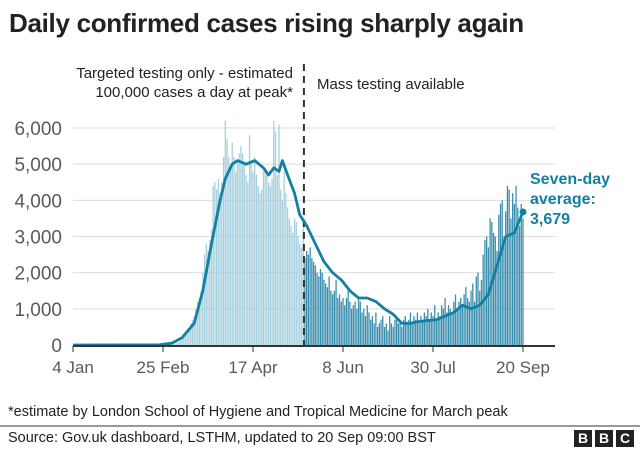 Image resolution: width=640 pixels, height=450 pixels. What do you see at coordinates (252, 367) in the screenshot?
I see `x-tick-label: 17 Apr` at bounding box center [252, 367].